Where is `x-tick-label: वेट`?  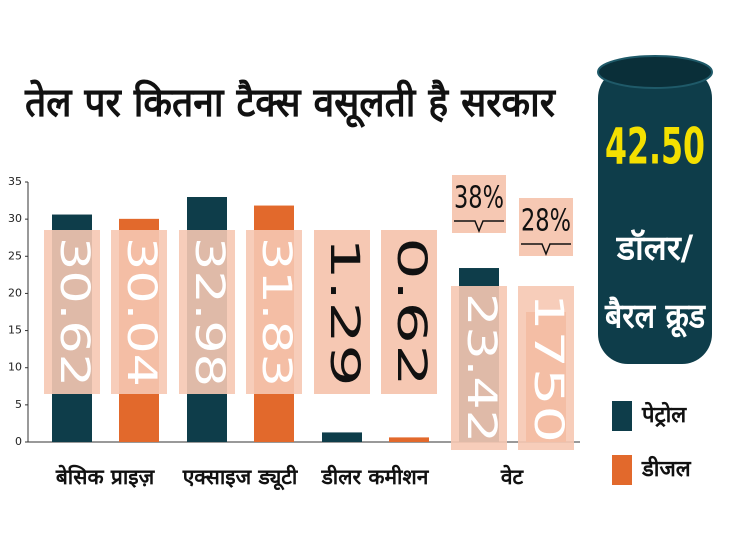 x-tick-label: वेट is located at coordinates (512, 476).